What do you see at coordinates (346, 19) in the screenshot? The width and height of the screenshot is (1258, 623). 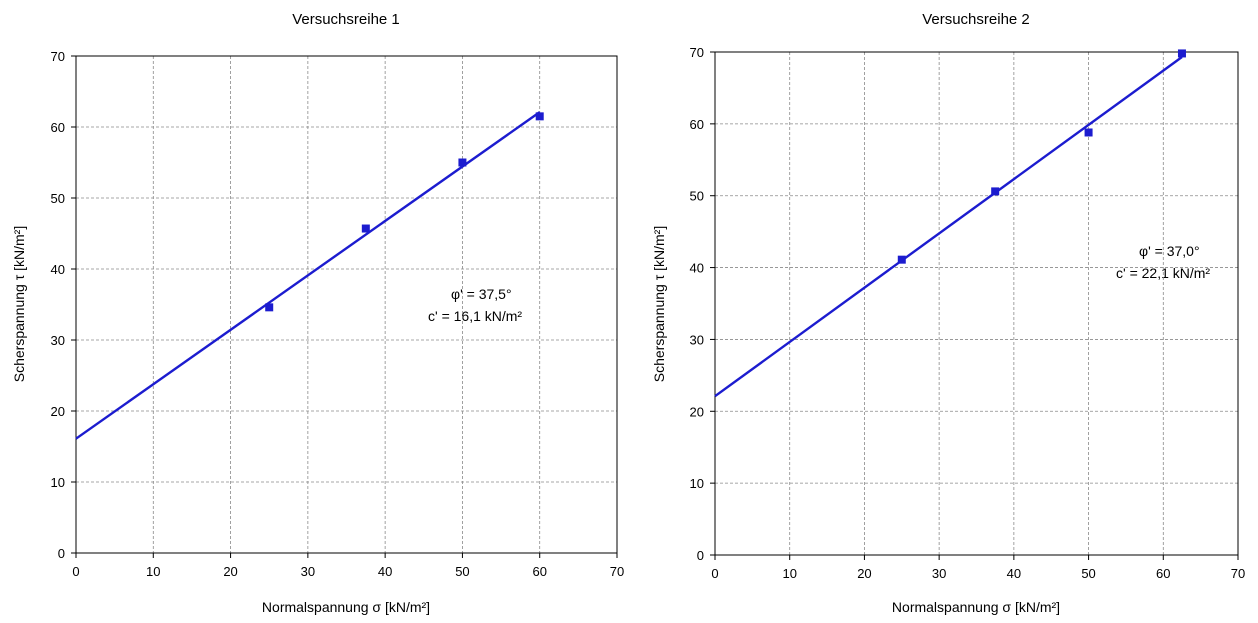 I see `chart-title: Versuchsreihe 1` at bounding box center [346, 19].